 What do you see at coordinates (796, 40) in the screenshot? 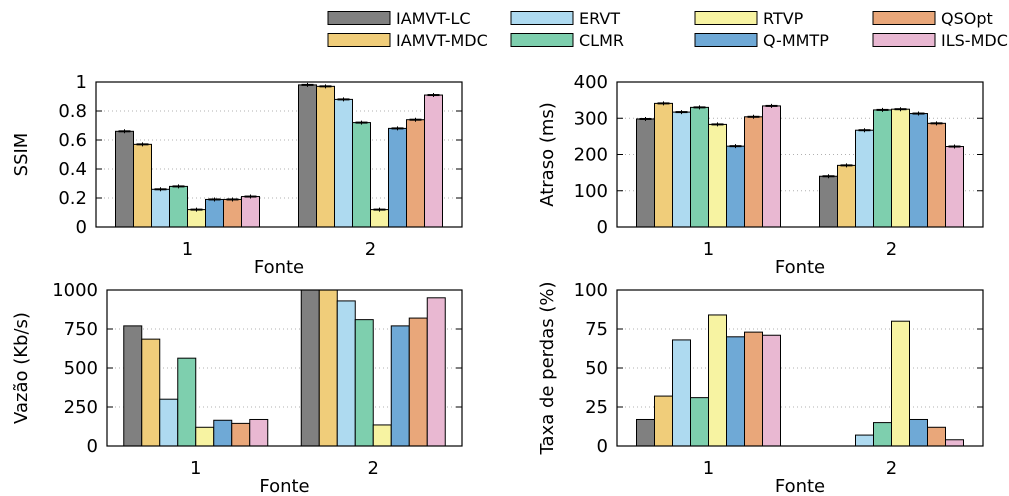
I see `legend-label: Q-MMTP` at bounding box center [796, 40].